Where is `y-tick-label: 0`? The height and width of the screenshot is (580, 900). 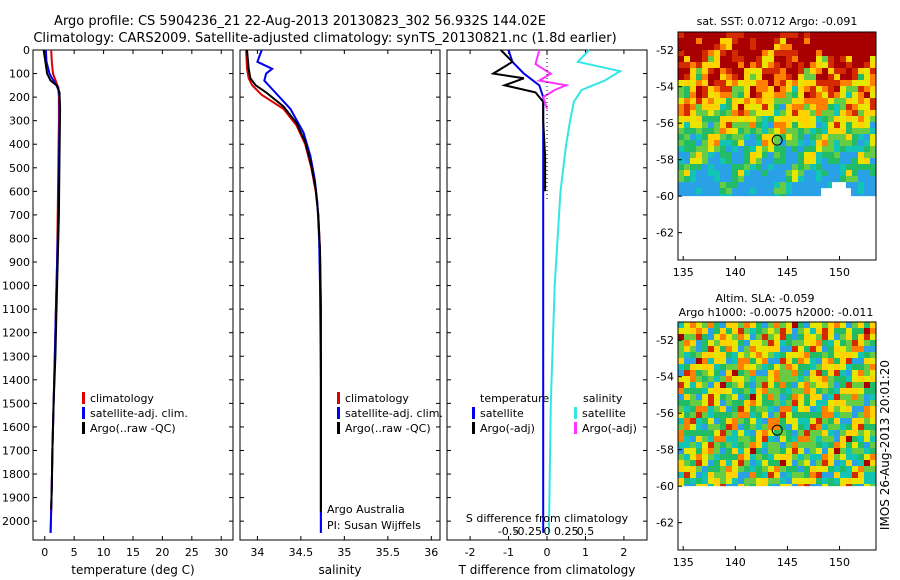
y-tick-label: 0 is located at coordinates (26, 50).